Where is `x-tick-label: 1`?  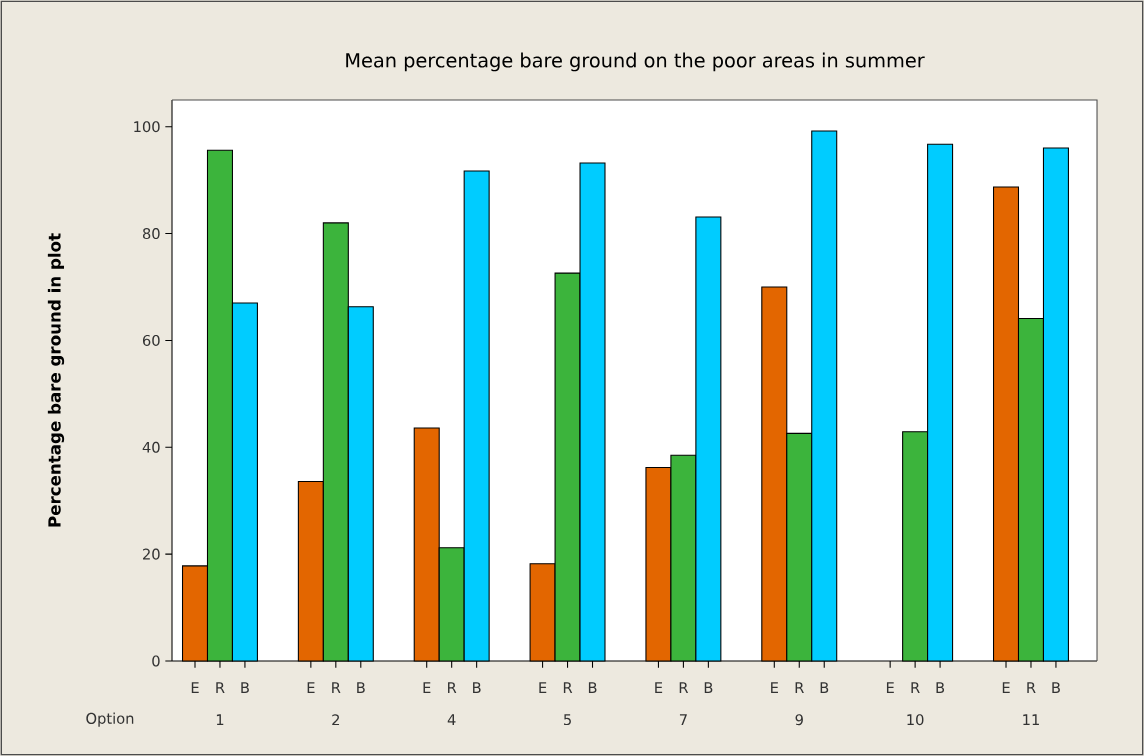 x-tick-label: 1 is located at coordinates (220, 720).